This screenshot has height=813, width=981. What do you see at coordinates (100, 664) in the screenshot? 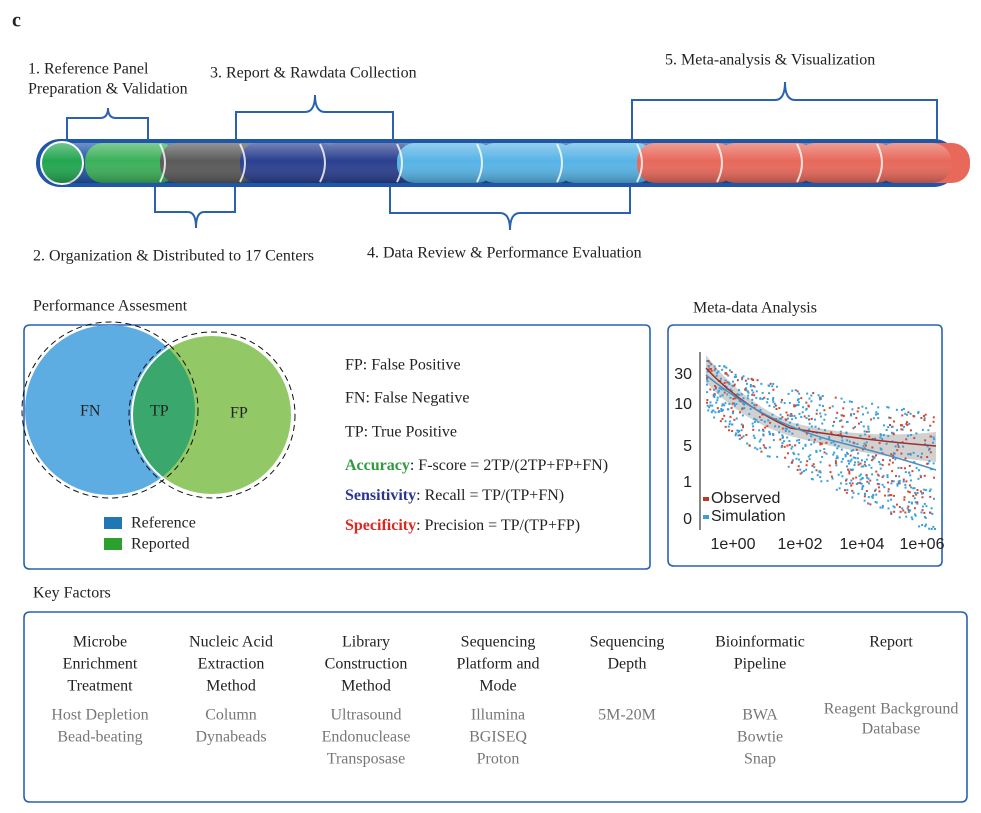
I see `factor-heading: Enrichment` at bounding box center [100, 664].